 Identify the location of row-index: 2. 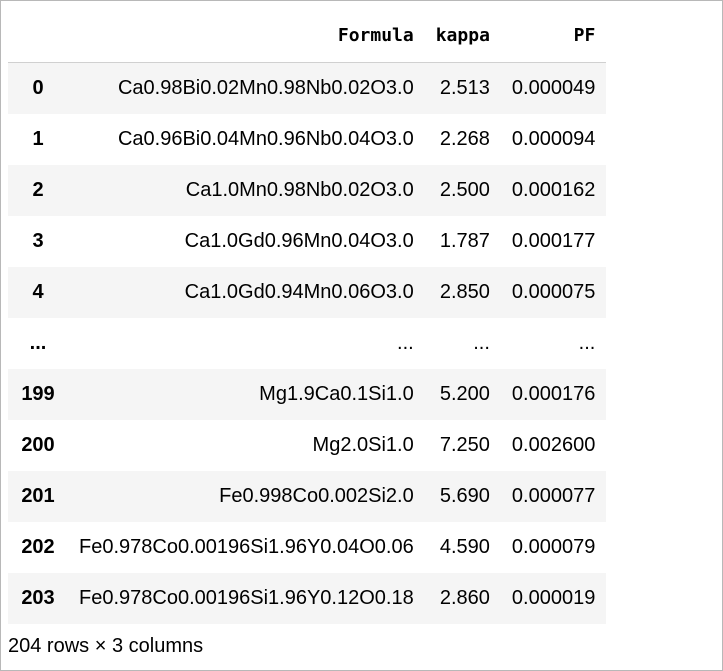
(38, 189).